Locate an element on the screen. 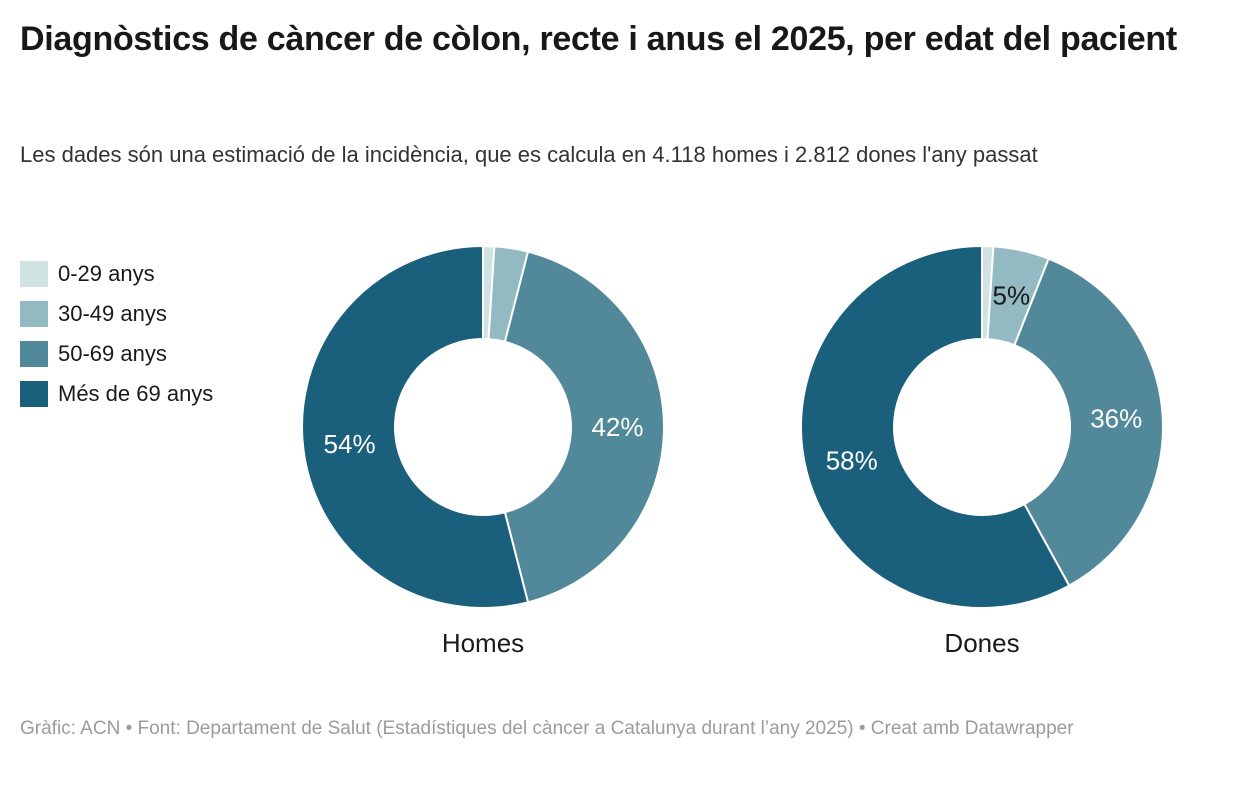  legend-label: 0-29 anys is located at coordinates (106, 273).